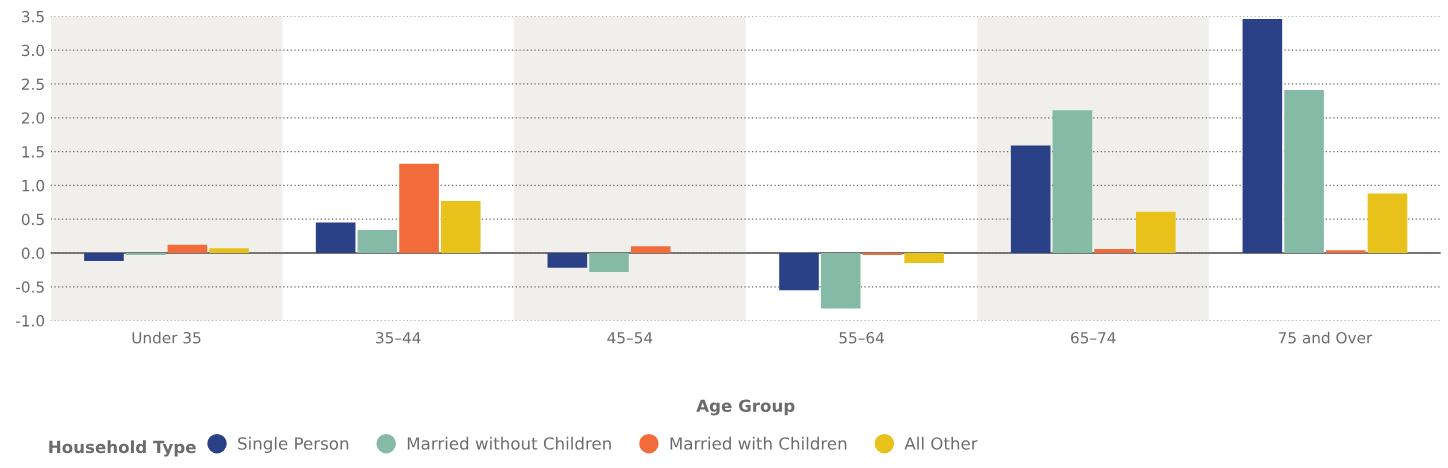 The height and width of the screenshot is (468, 1448). What do you see at coordinates (33, 118) in the screenshot?
I see `y-tick-label: 2.0` at bounding box center [33, 118].